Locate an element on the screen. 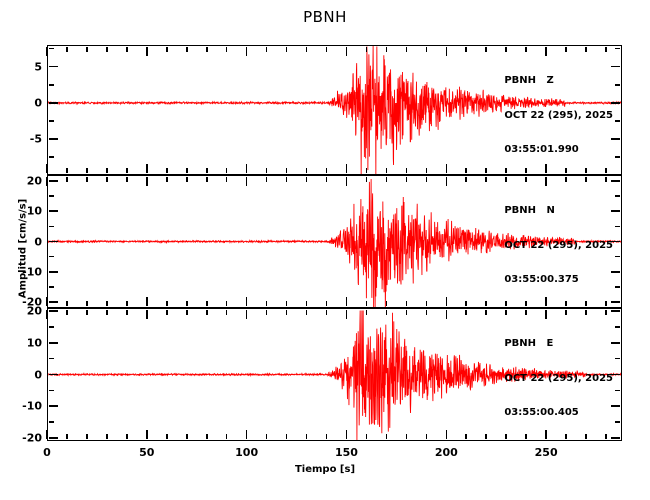 Image resolution: width=650 pixels, height=500 pixels. y-tick-label-e: -10 is located at coordinates (32, 406).